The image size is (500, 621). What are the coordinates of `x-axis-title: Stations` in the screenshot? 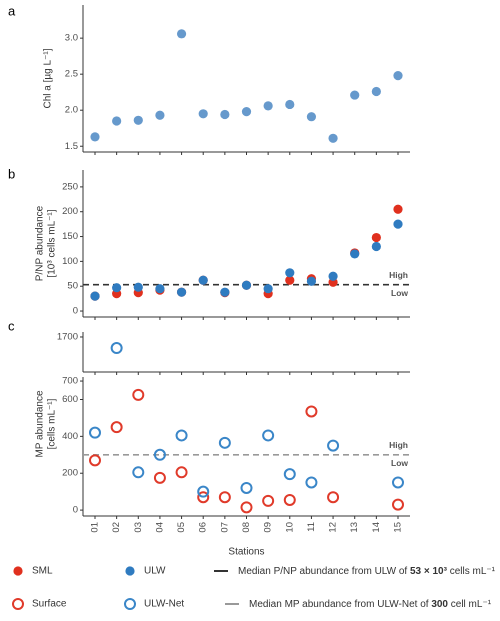 It's located at (246, 552).